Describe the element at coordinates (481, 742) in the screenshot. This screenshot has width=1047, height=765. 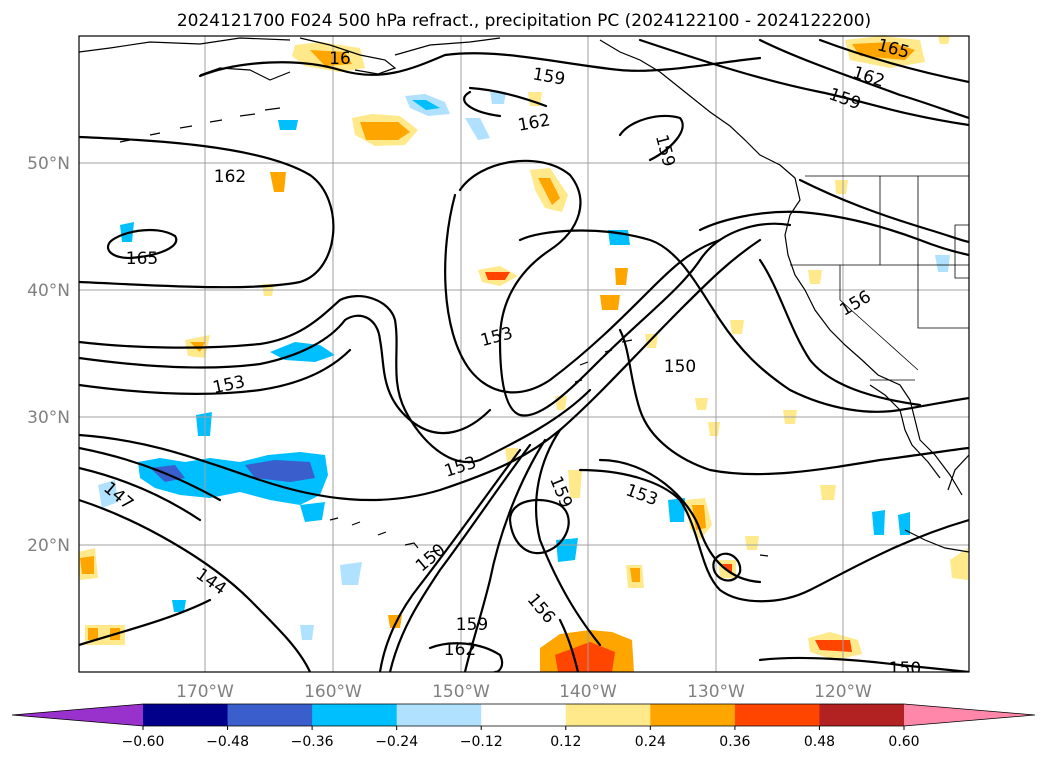
I see `colorbar-tick-label: −0.12` at that location.